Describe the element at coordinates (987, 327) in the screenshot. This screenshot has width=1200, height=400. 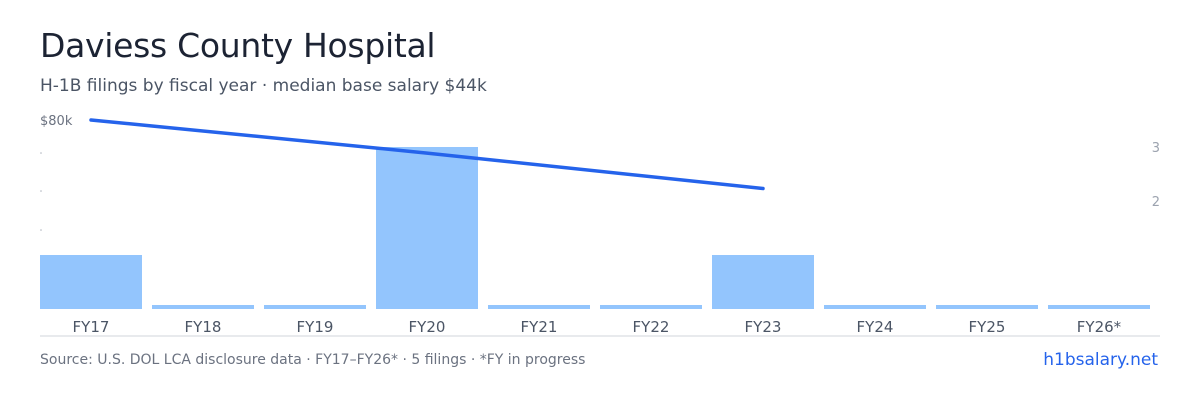
I see `x-tick-label: FY25` at that location.